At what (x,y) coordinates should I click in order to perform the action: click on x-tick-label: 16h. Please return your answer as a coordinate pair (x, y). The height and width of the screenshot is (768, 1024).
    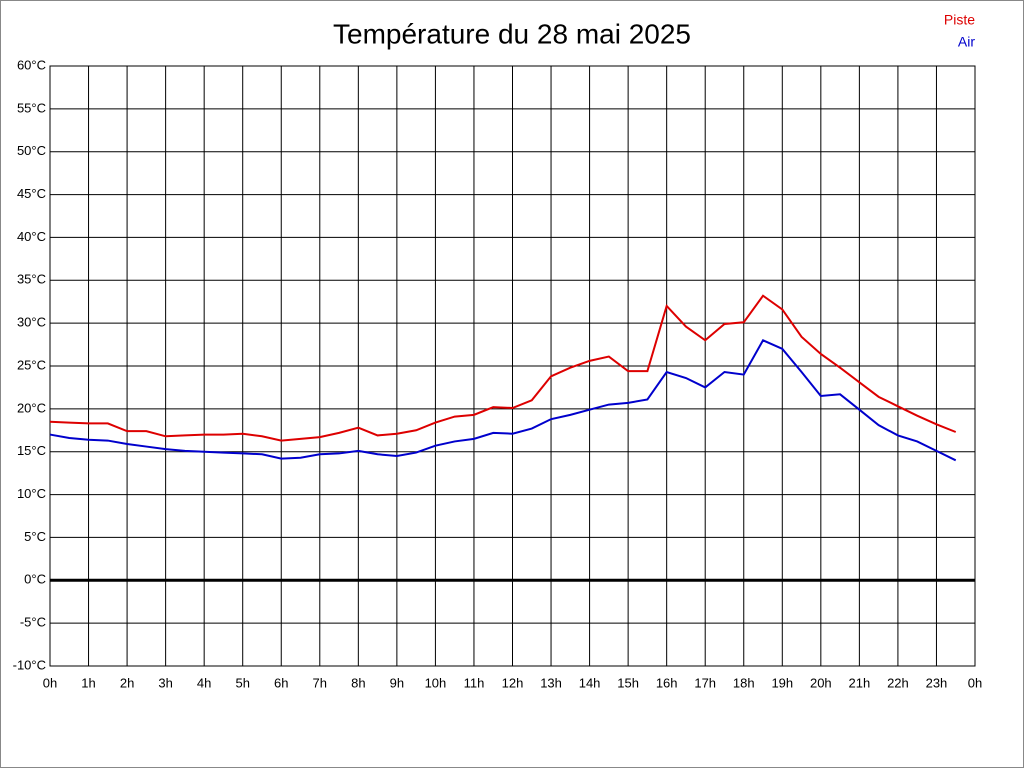
    Looking at the image, I should click on (667, 682).